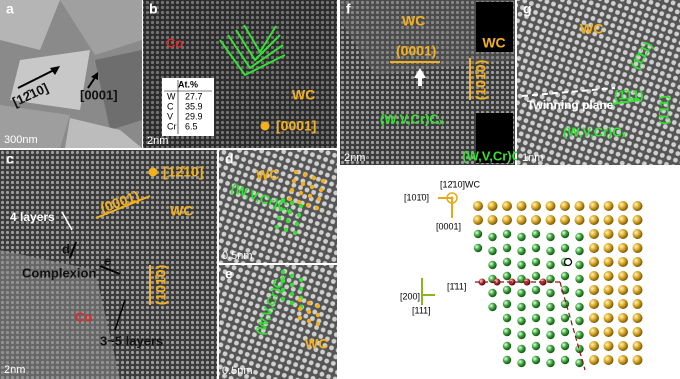  I want to click on phase-label: Co, so click(83, 316).